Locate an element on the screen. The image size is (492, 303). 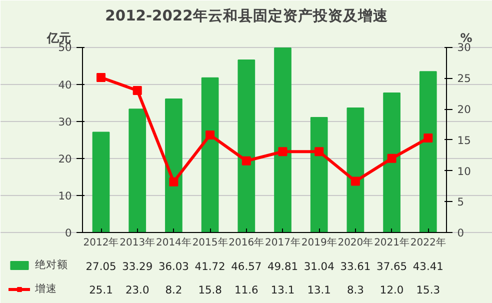
data-label: 25.1 is located at coordinates (101, 290).